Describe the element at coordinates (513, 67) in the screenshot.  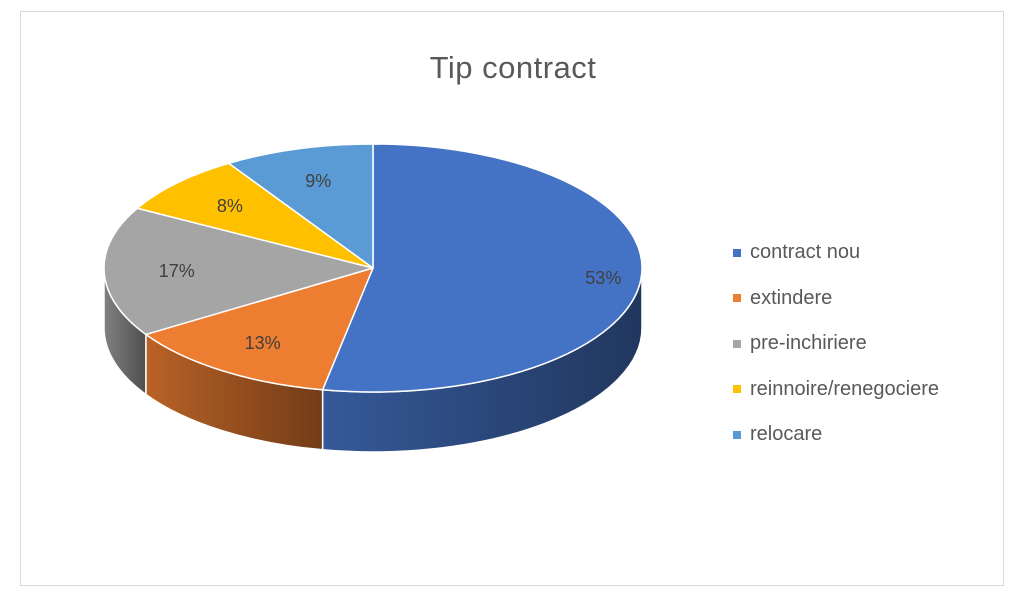
I see `chart-title: Tip contract` at that location.